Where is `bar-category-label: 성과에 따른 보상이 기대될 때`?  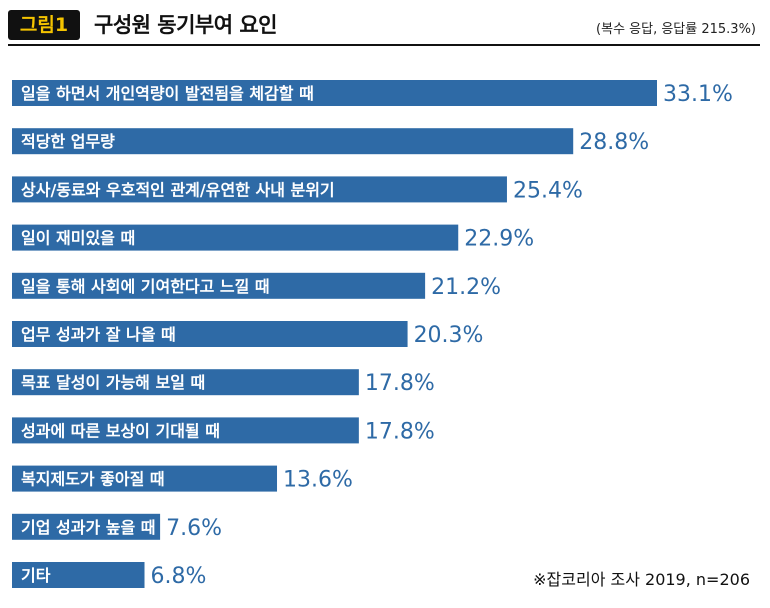 bar-category-label: 성과에 따른 보상이 기대될 때 is located at coordinates (120, 430).